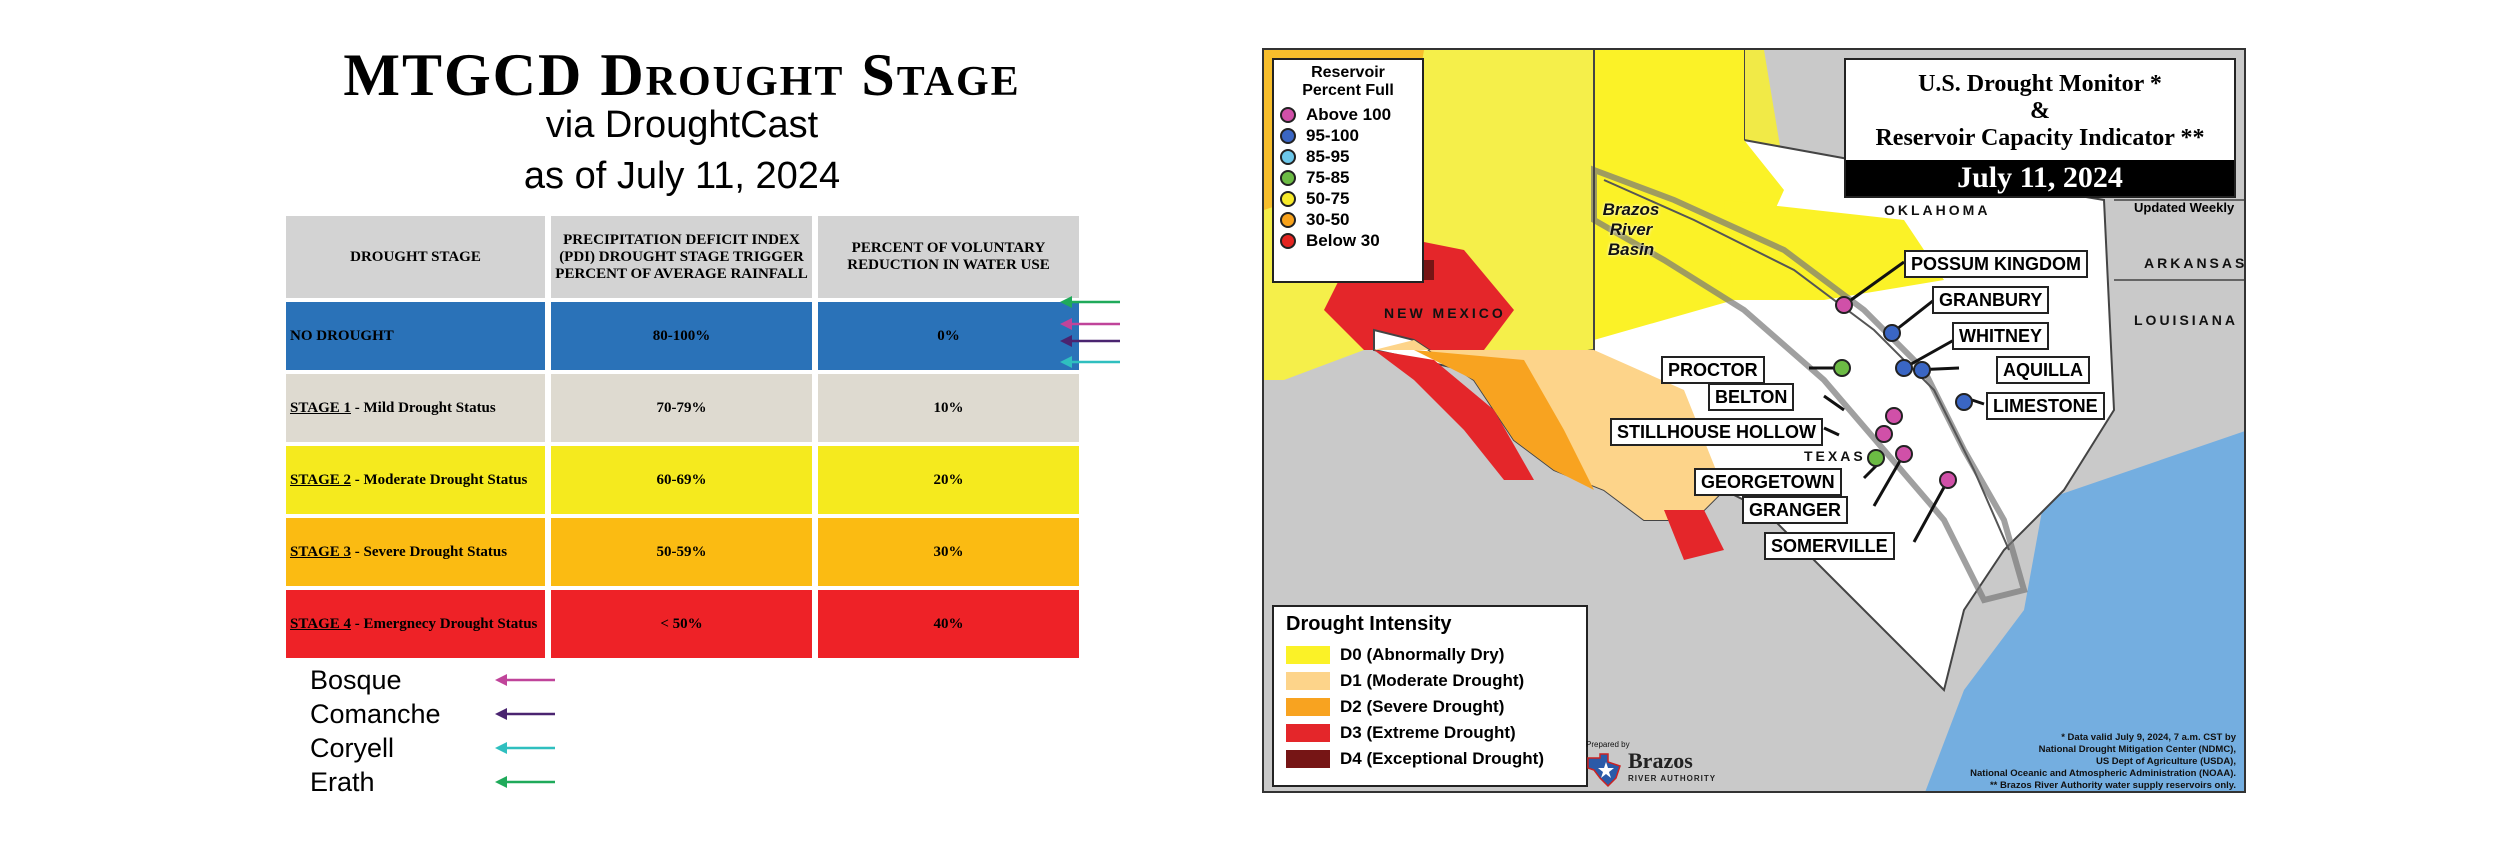 This screenshot has height=863, width=2500. Describe the element at coordinates (1795, 510) in the screenshot. I see `reservoir-label-granger: GRANGER` at that location.